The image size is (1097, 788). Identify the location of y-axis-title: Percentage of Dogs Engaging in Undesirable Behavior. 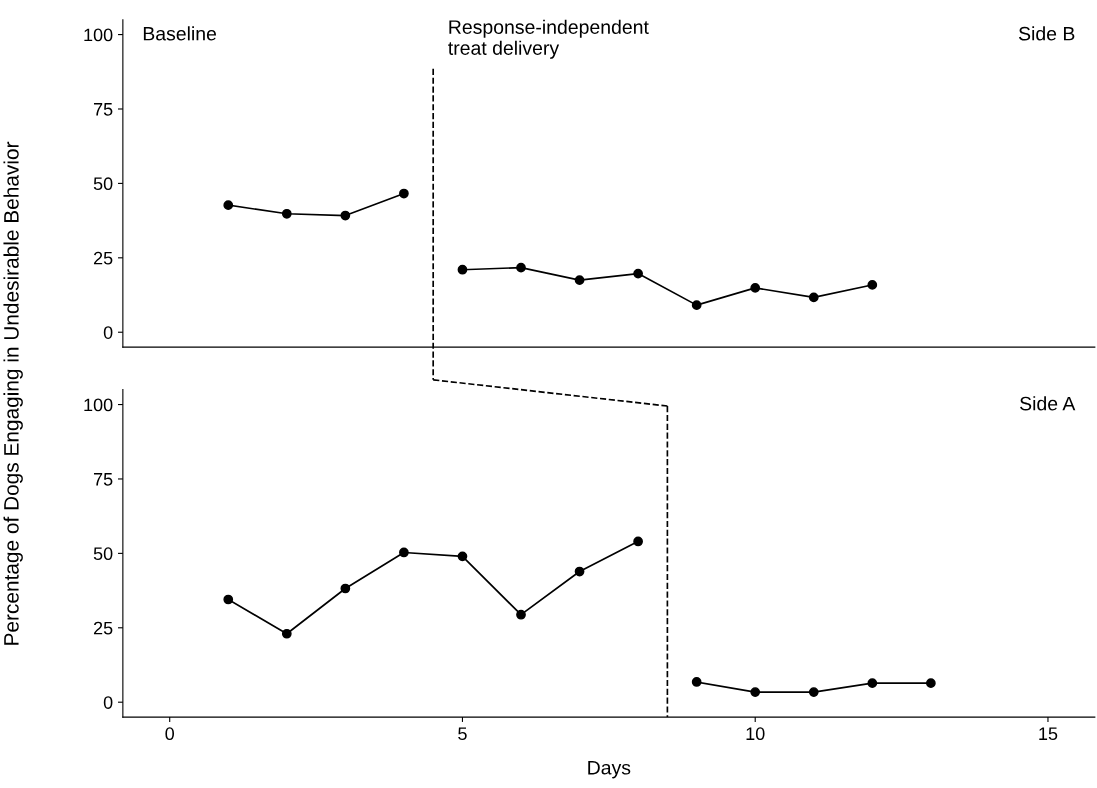
(13, 393).